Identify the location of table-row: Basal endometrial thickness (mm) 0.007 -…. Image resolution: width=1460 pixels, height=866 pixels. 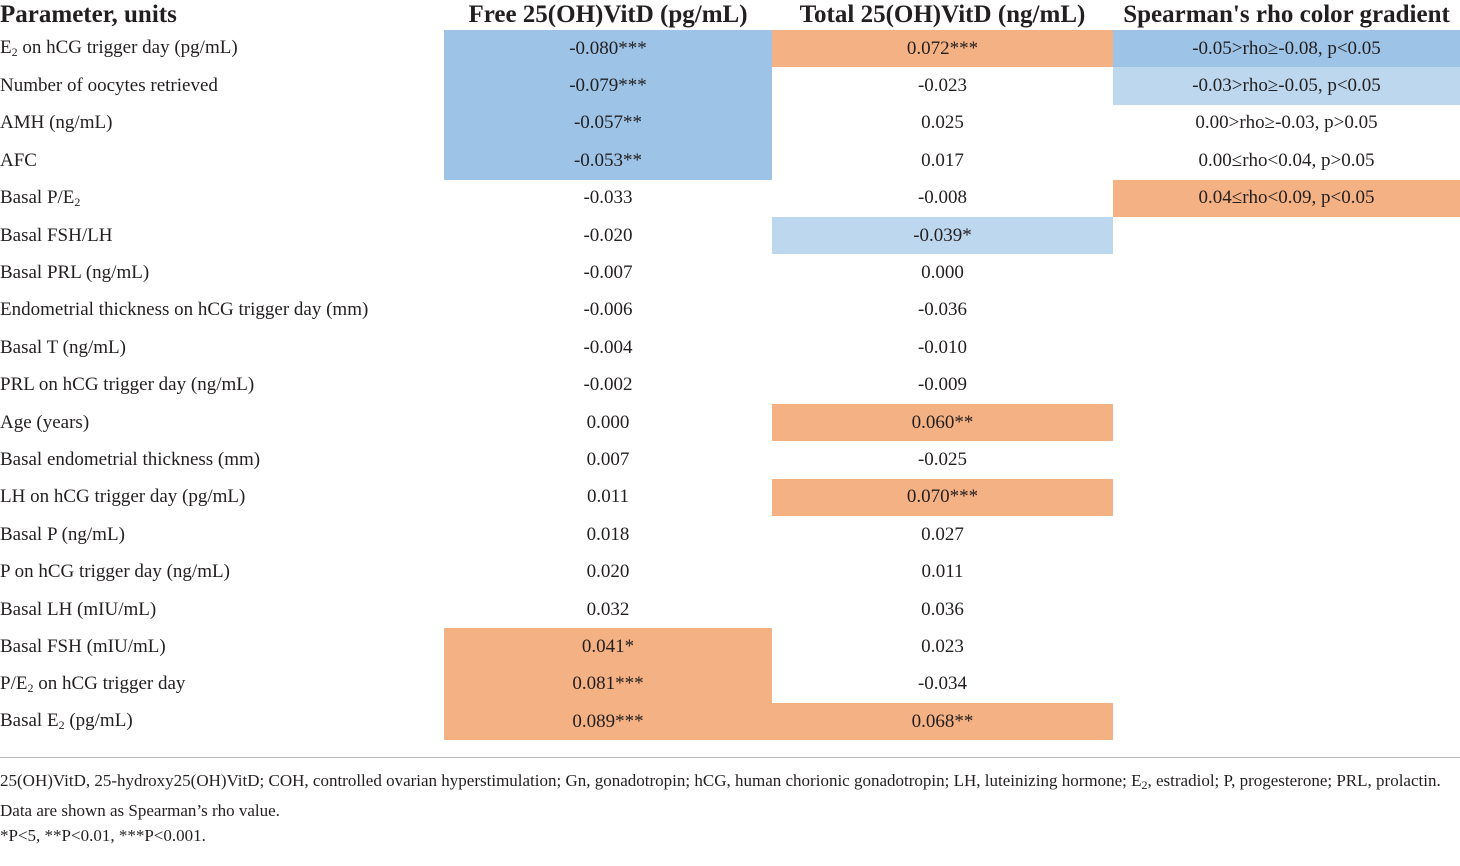
(730, 459).